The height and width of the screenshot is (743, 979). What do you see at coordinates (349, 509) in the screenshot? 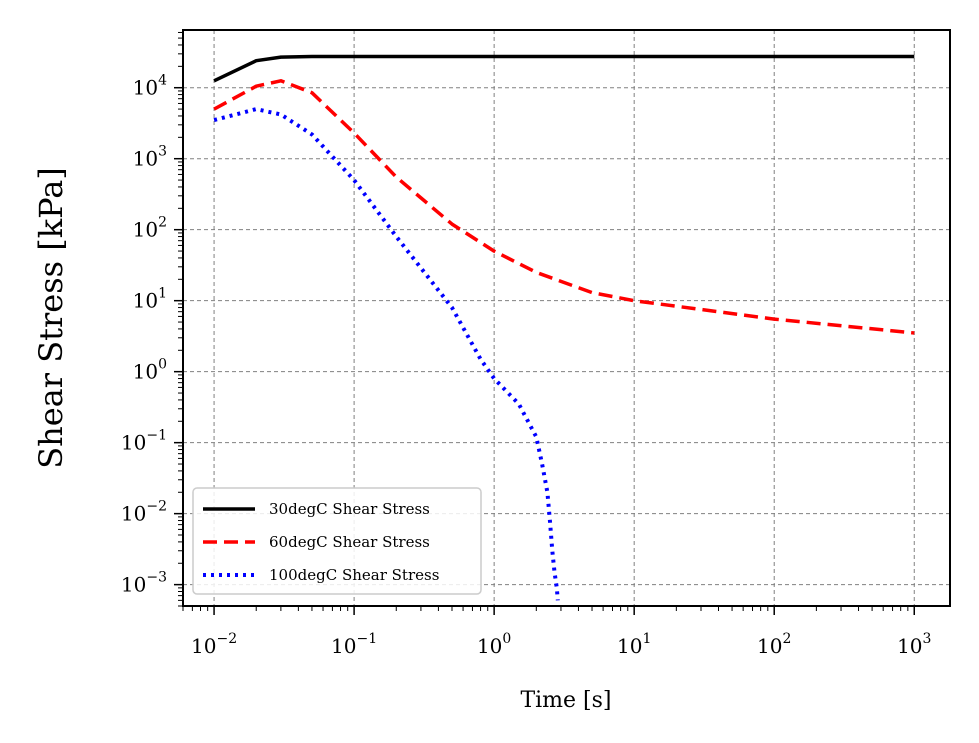
I see `legend-label-1: 30degC Shear Stress` at bounding box center [349, 509].